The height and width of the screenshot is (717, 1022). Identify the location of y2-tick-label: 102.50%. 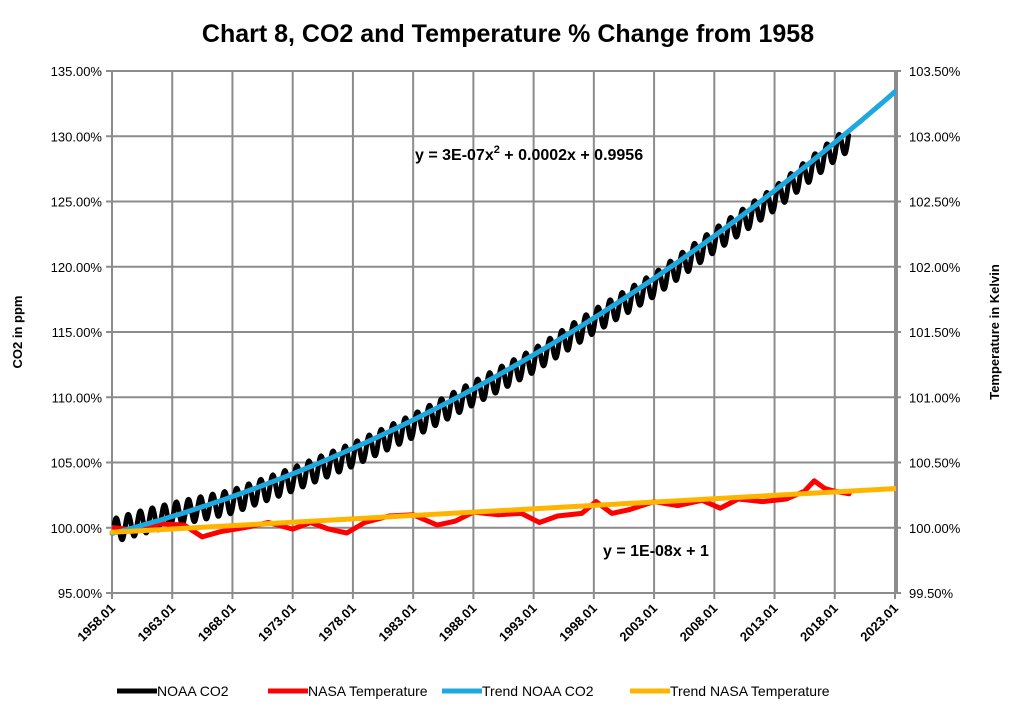
(935, 202).